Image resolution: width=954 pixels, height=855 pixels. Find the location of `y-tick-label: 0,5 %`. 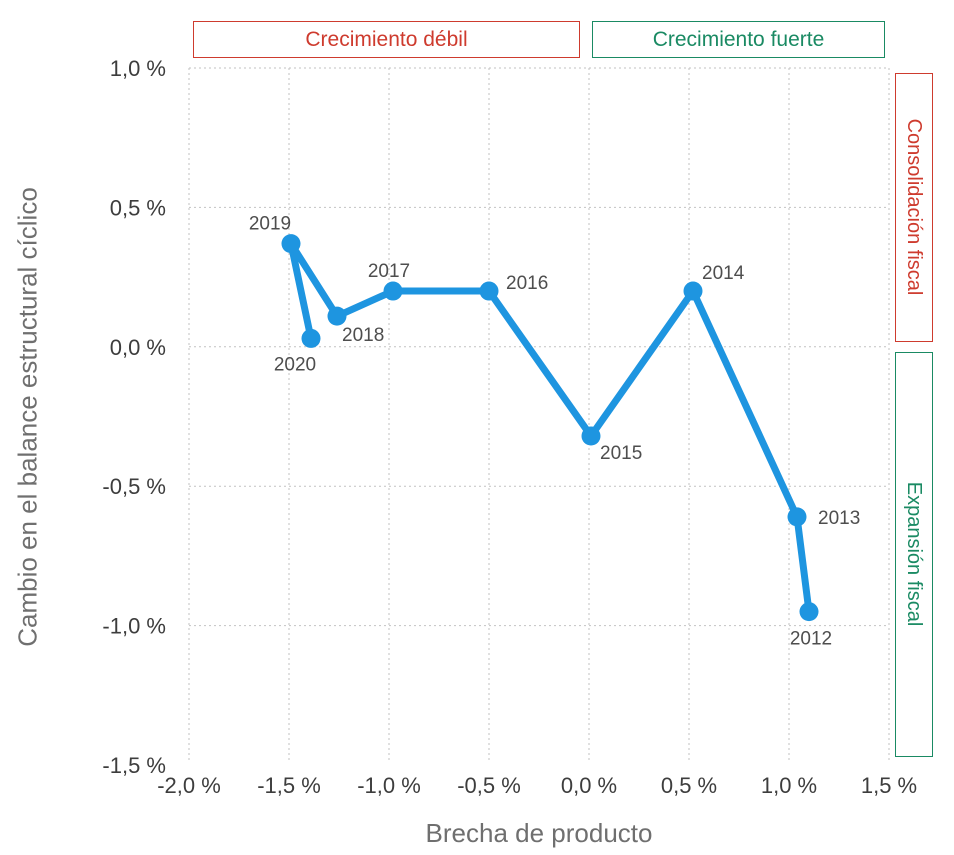

y-tick-label: 0,5 % is located at coordinates (138, 207).